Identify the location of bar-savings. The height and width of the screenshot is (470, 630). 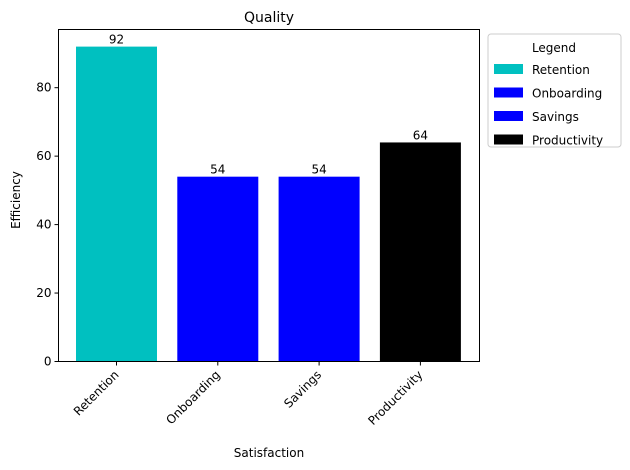
(319, 269).